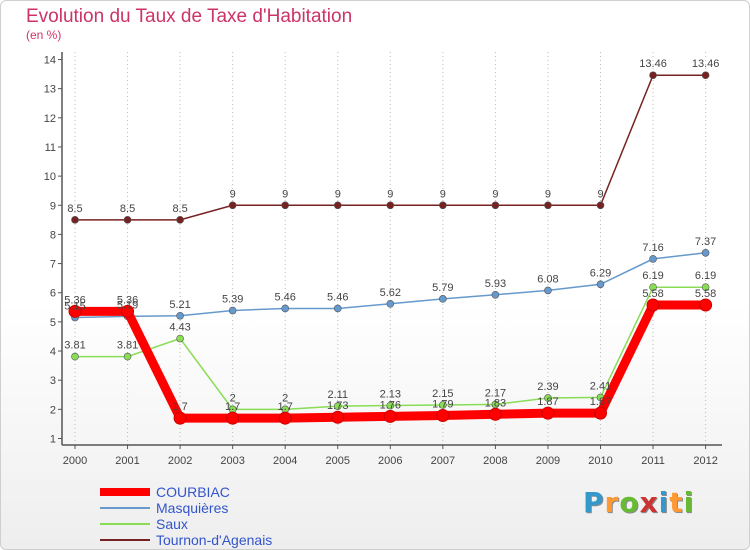  What do you see at coordinates (53, 294) in the screenshot?
I see `y-tick-label: 6` at bounding box center [53, 294].